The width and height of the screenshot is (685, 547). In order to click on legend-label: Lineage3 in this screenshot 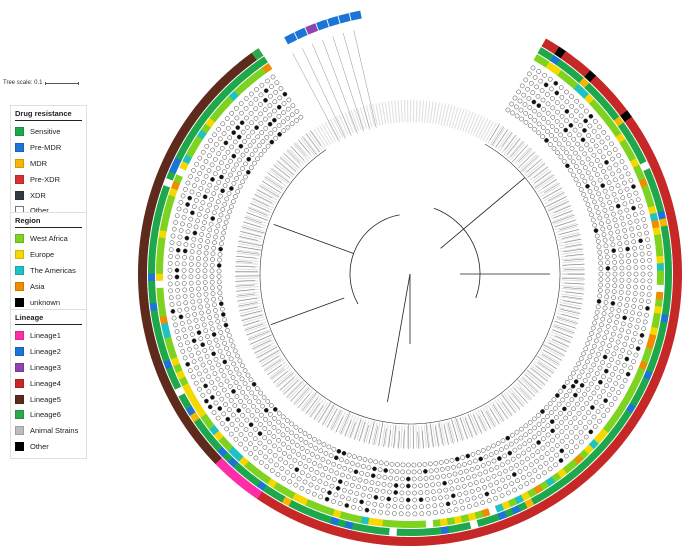, I will do `click(45, 367)`.